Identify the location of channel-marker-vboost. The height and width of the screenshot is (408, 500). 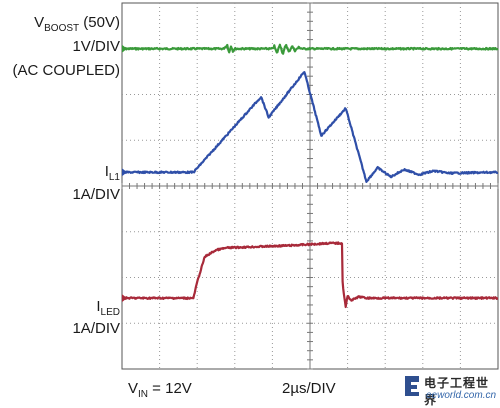
(124, 48).